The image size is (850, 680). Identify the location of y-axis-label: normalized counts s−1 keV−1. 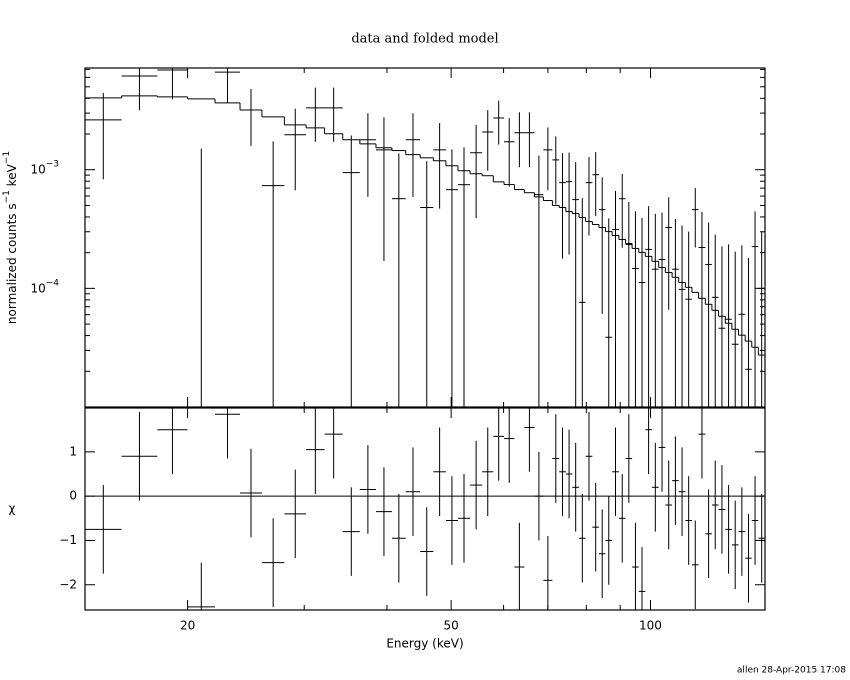
(10, 237).